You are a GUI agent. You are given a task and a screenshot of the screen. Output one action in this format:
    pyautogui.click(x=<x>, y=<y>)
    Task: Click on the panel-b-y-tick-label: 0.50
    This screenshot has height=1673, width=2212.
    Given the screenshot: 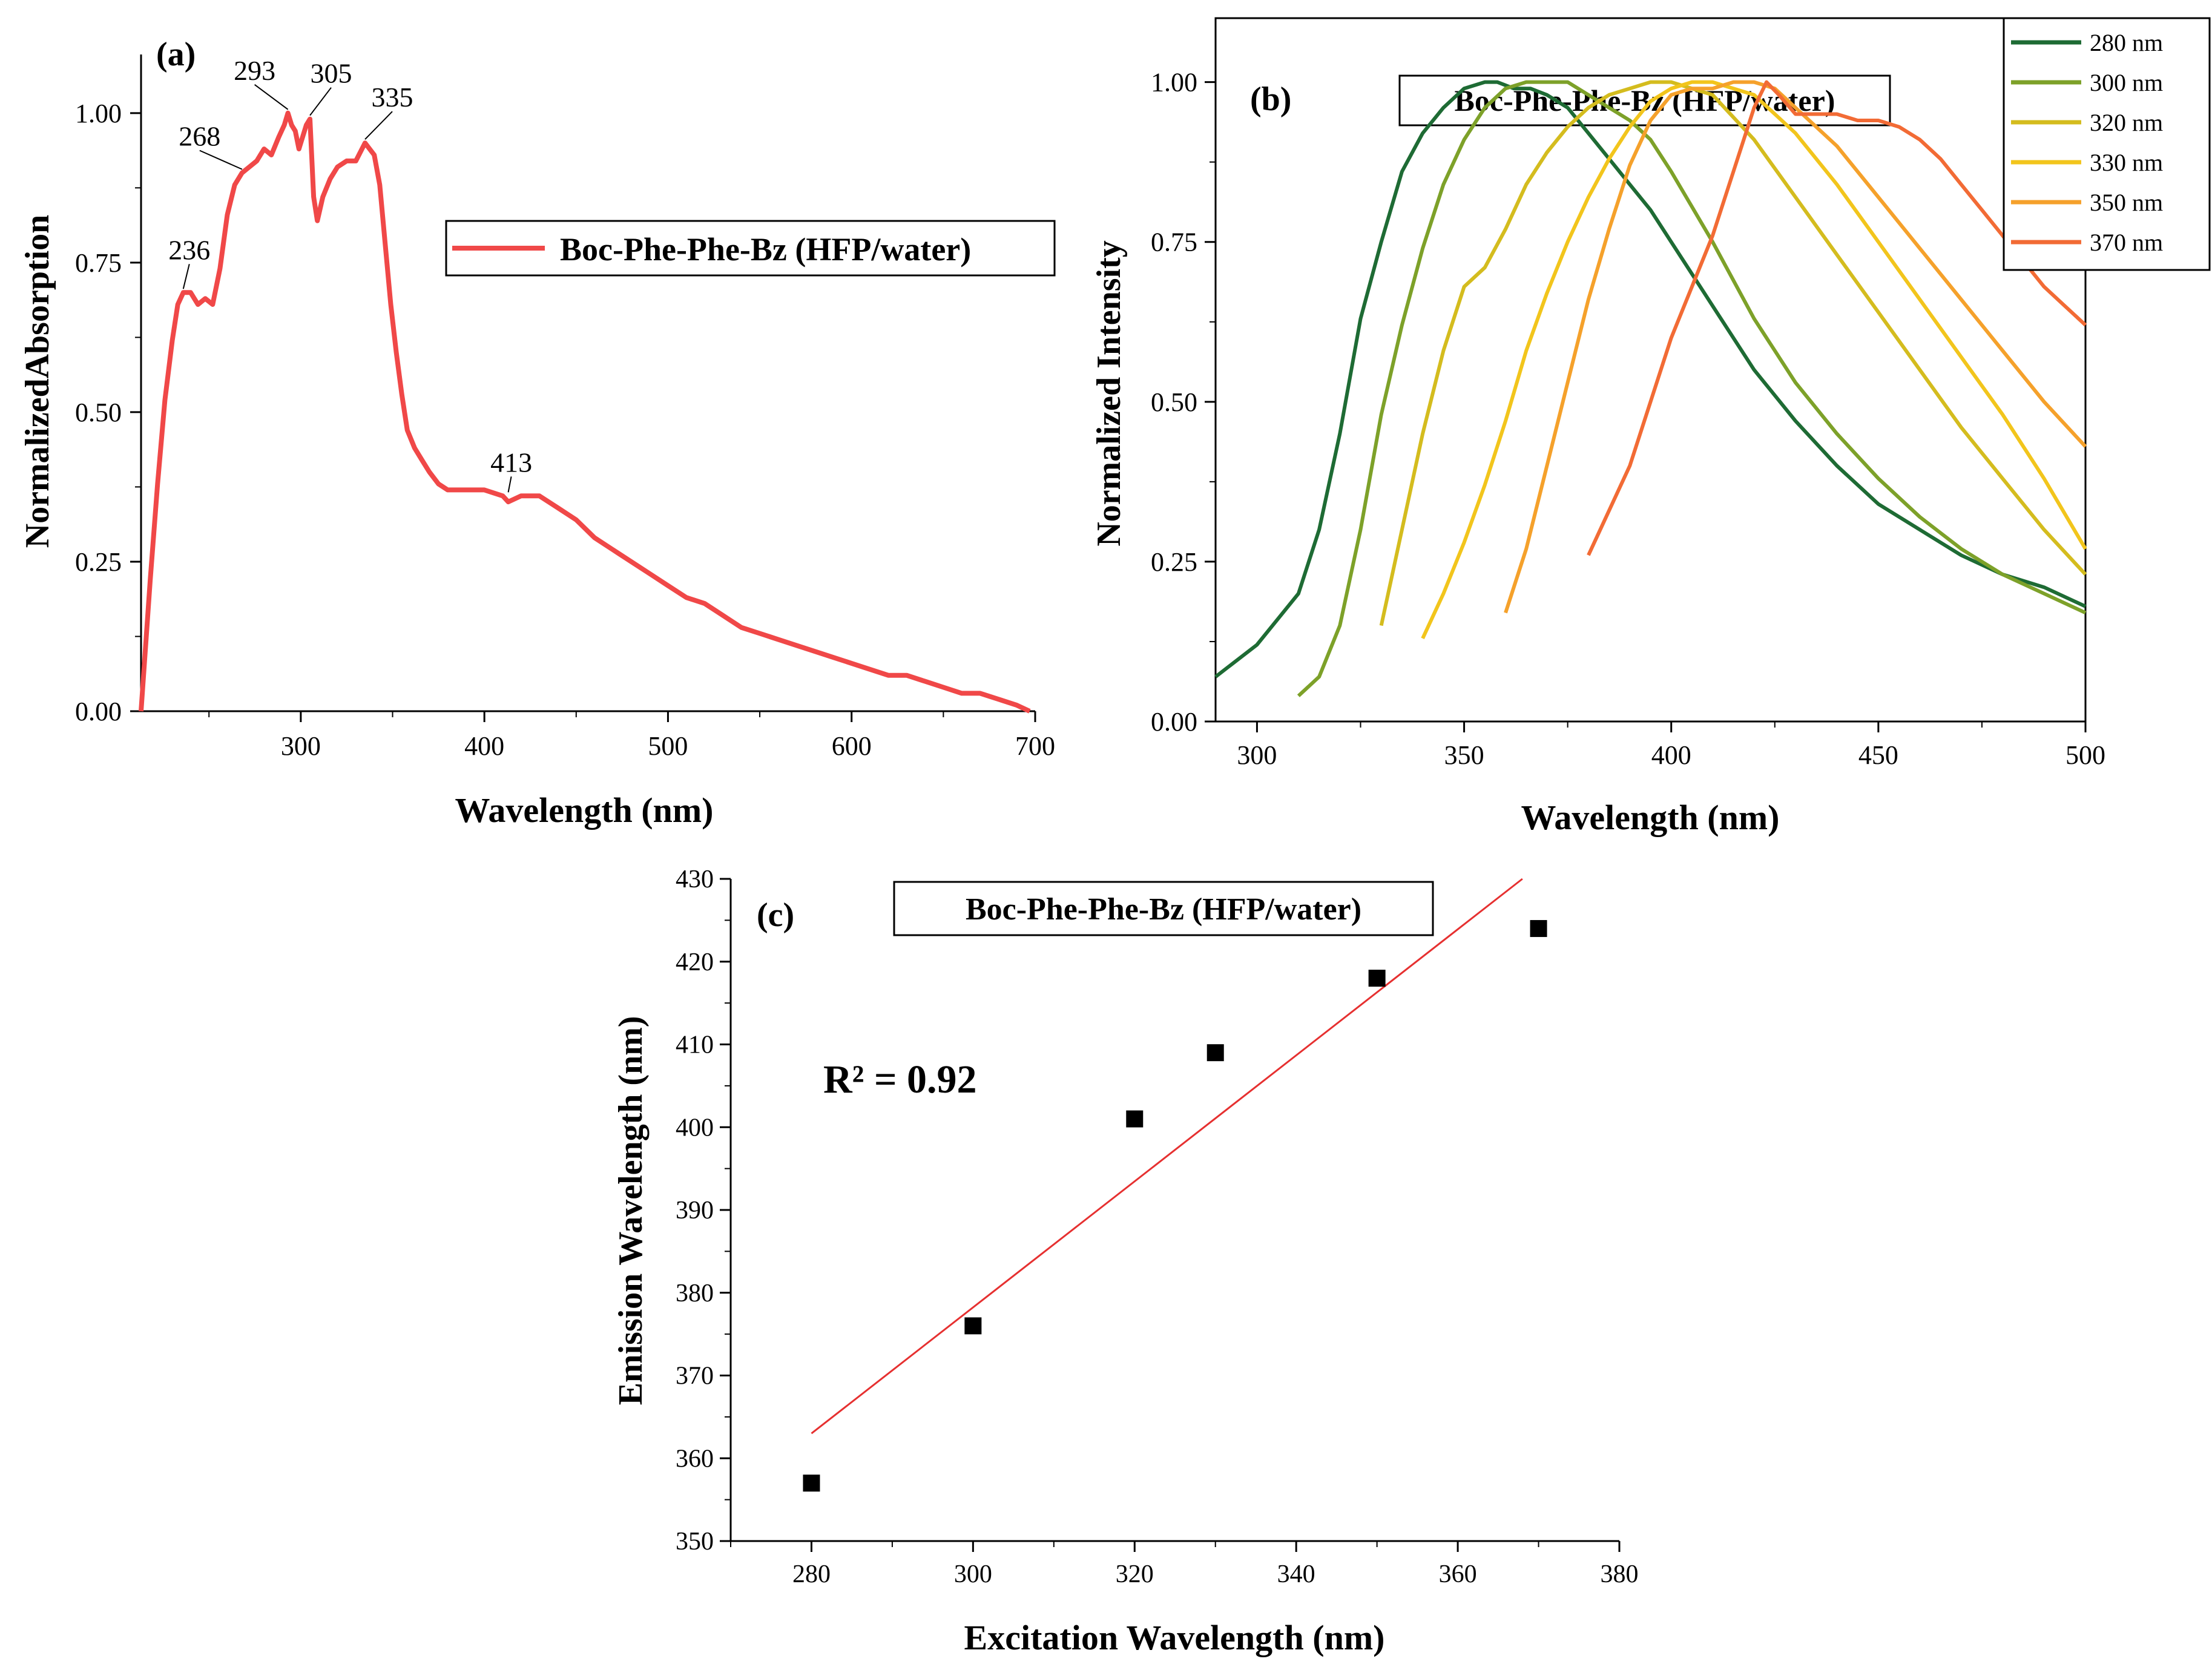 What is the action you would take?
    pyautogui.click(x=1174, y=402)
    